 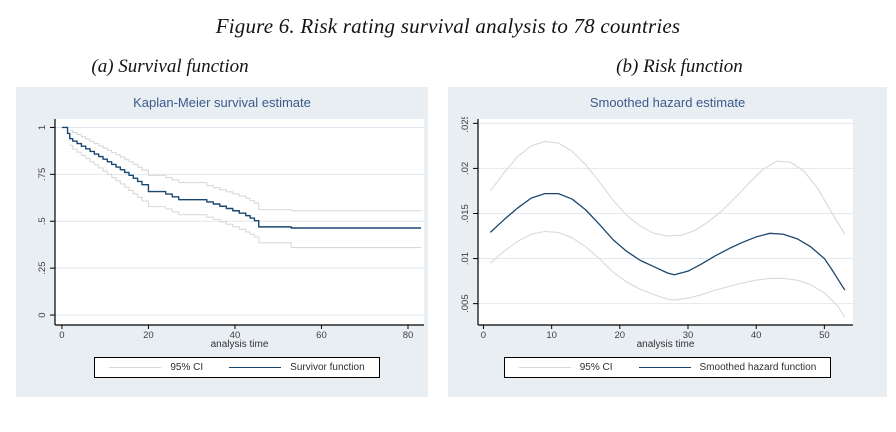 I want to click on survivor-legend-label: Survivor function, so click(x=327, y=367).